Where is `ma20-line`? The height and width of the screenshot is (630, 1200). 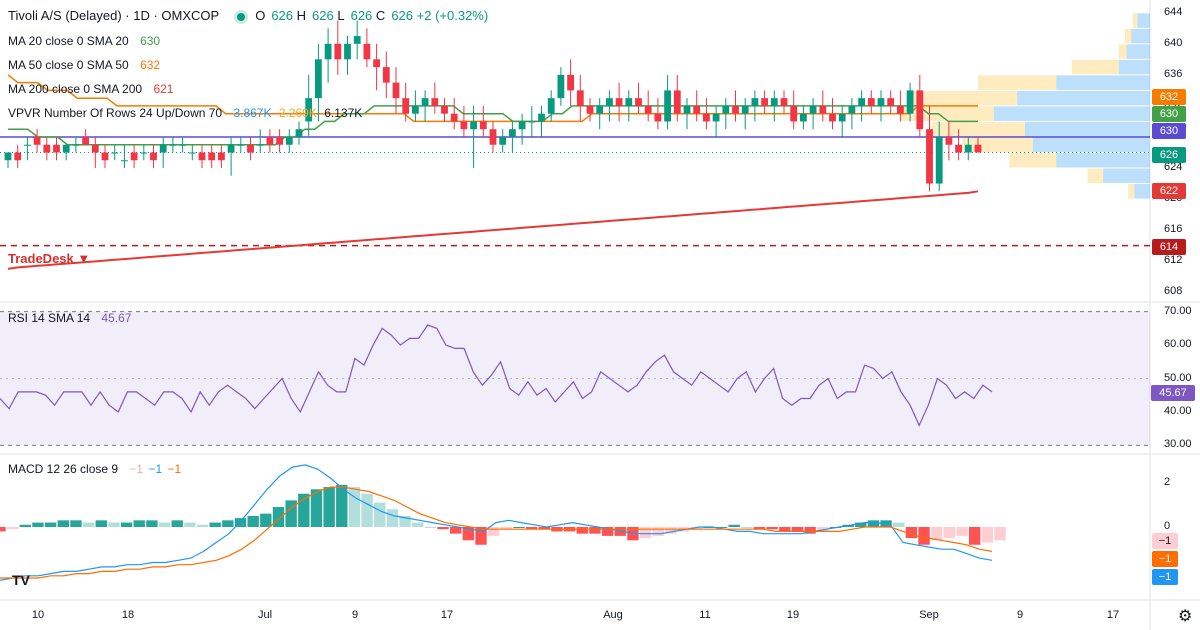
ma20-line is located at coordinates (493, 125).